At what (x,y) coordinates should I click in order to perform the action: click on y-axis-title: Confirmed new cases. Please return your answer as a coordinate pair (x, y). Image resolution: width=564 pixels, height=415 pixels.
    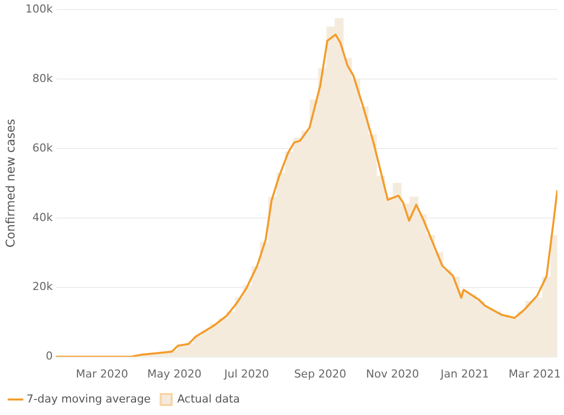
    Looking at the image, I should click on (10, 183).